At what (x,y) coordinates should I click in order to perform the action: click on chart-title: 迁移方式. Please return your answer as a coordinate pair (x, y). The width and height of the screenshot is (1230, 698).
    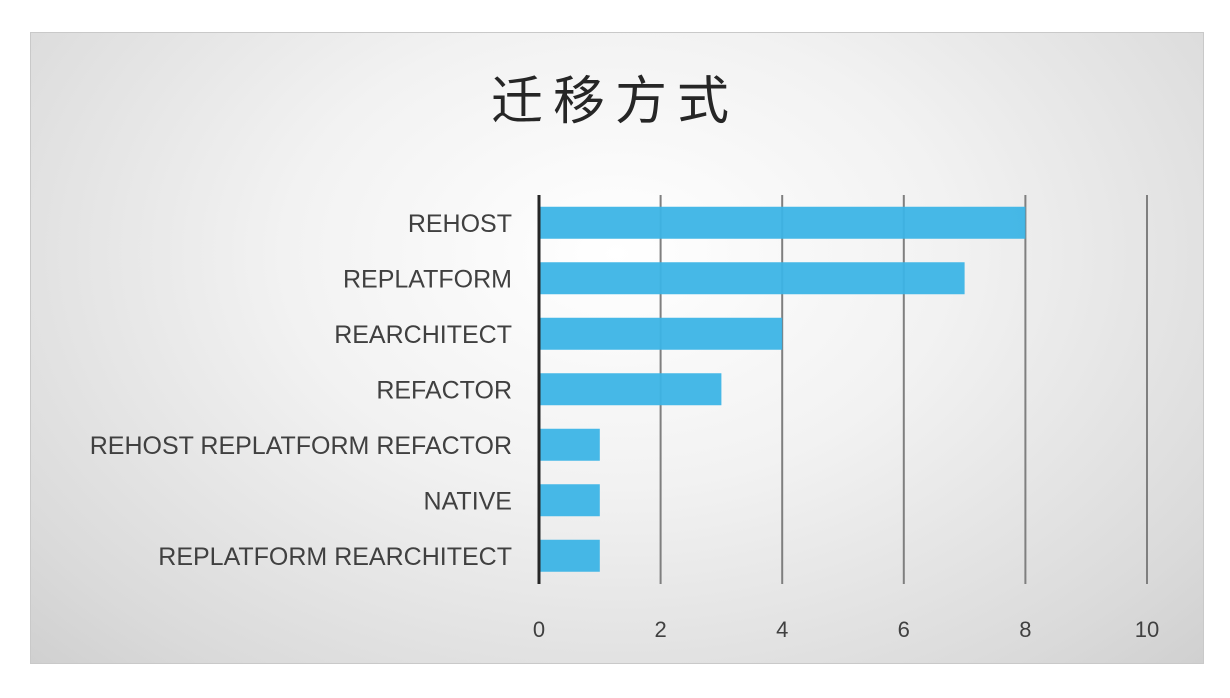
    Looking at the image, I should click on (614, 102).